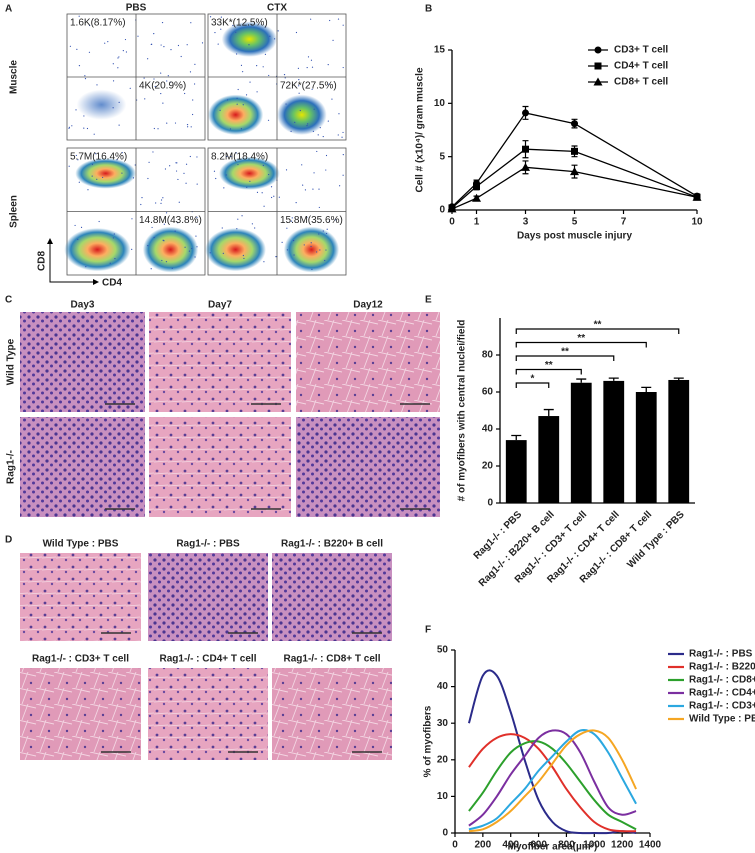 The width and height of the screenshot is (755, 853). What do you see at coordinates (8, 9) in the screenshot?
I see `panel-letter: A` at bounding box center [8, 9].